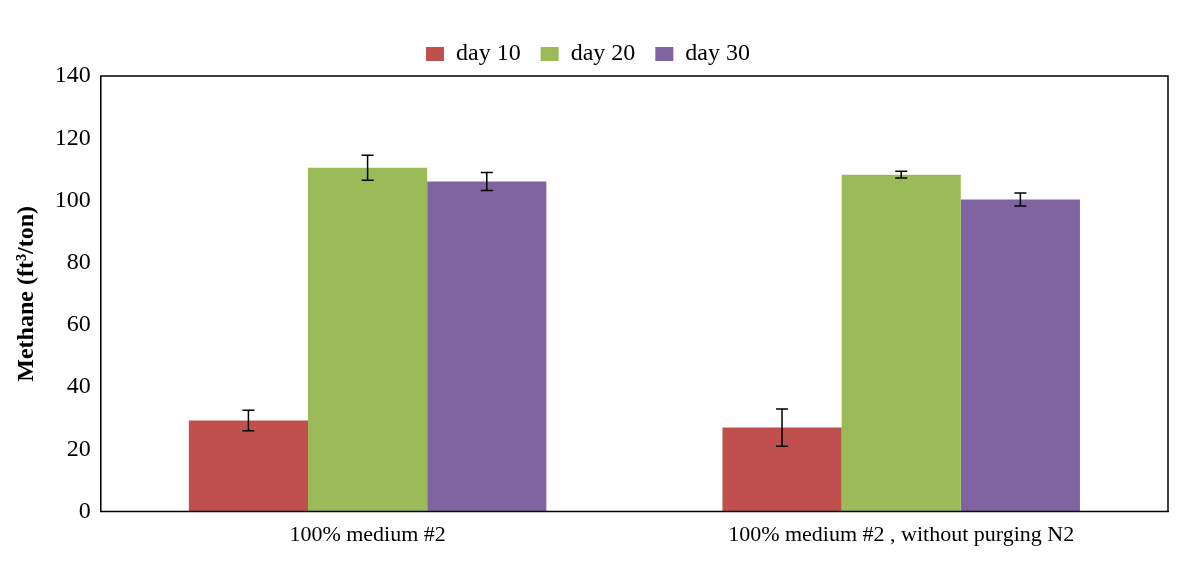 The image size is (1188, 566). What do you see at coordinates (72, 198) in the screenshot?
I see `y-tick-label: 100` at bounding box center [72, 198].